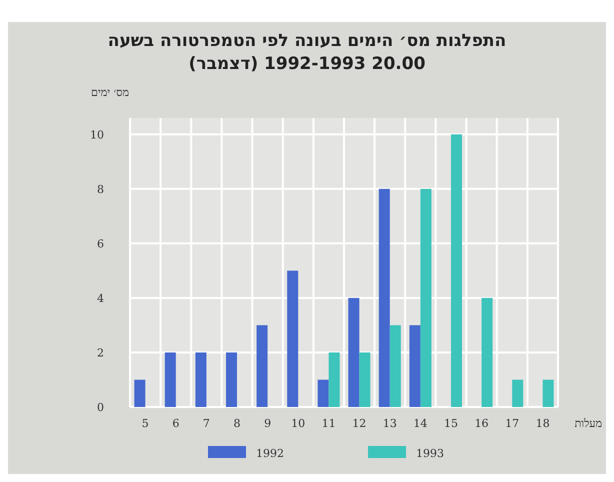  I want to click on xlabel: מעלות, so click(588, 423).